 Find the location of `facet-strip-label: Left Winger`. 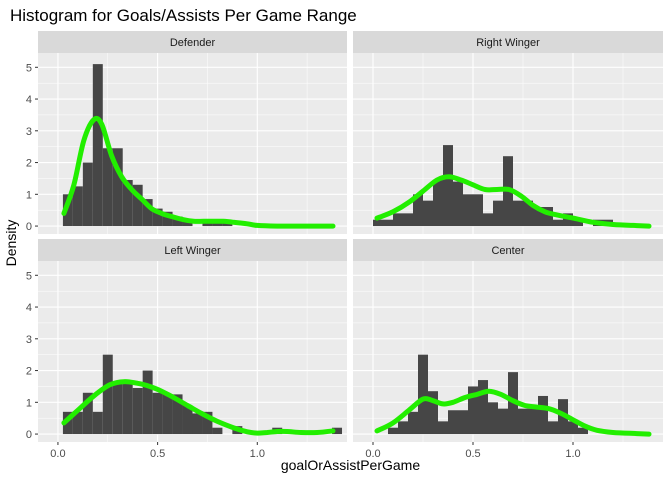

facet-strip-label: Left Winger is located at coordinates (192, 251).